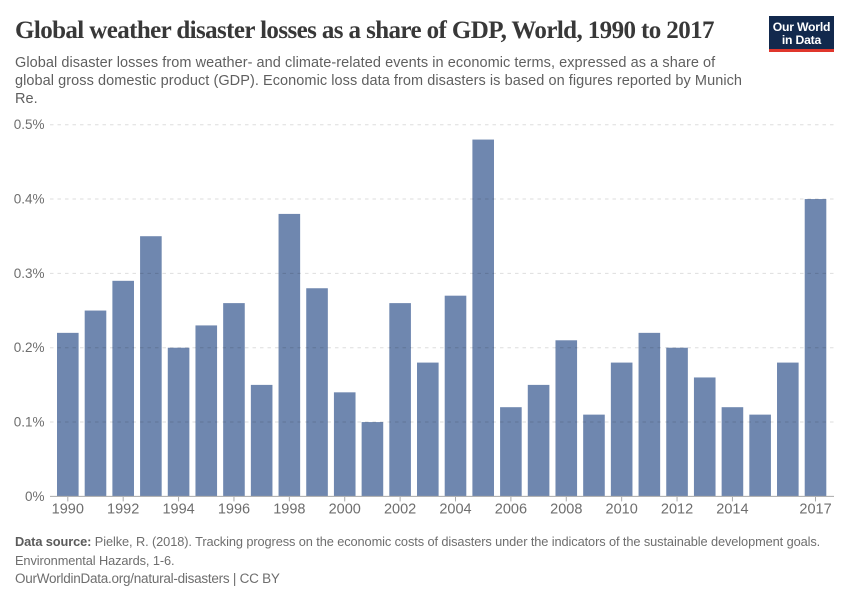 Image resolution: width=850 pixels, height=600 pixels. Describe the element at coordinates (815, 510) in the screenshot. I see `svg-text: 2017` at that location.